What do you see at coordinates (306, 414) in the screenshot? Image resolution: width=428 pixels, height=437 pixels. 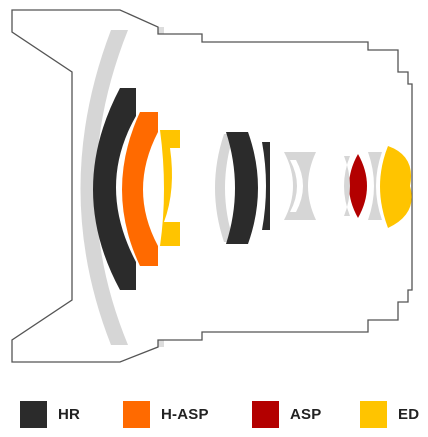 I see `legend-label-asp: ASP` at bounding box center [306, 414].